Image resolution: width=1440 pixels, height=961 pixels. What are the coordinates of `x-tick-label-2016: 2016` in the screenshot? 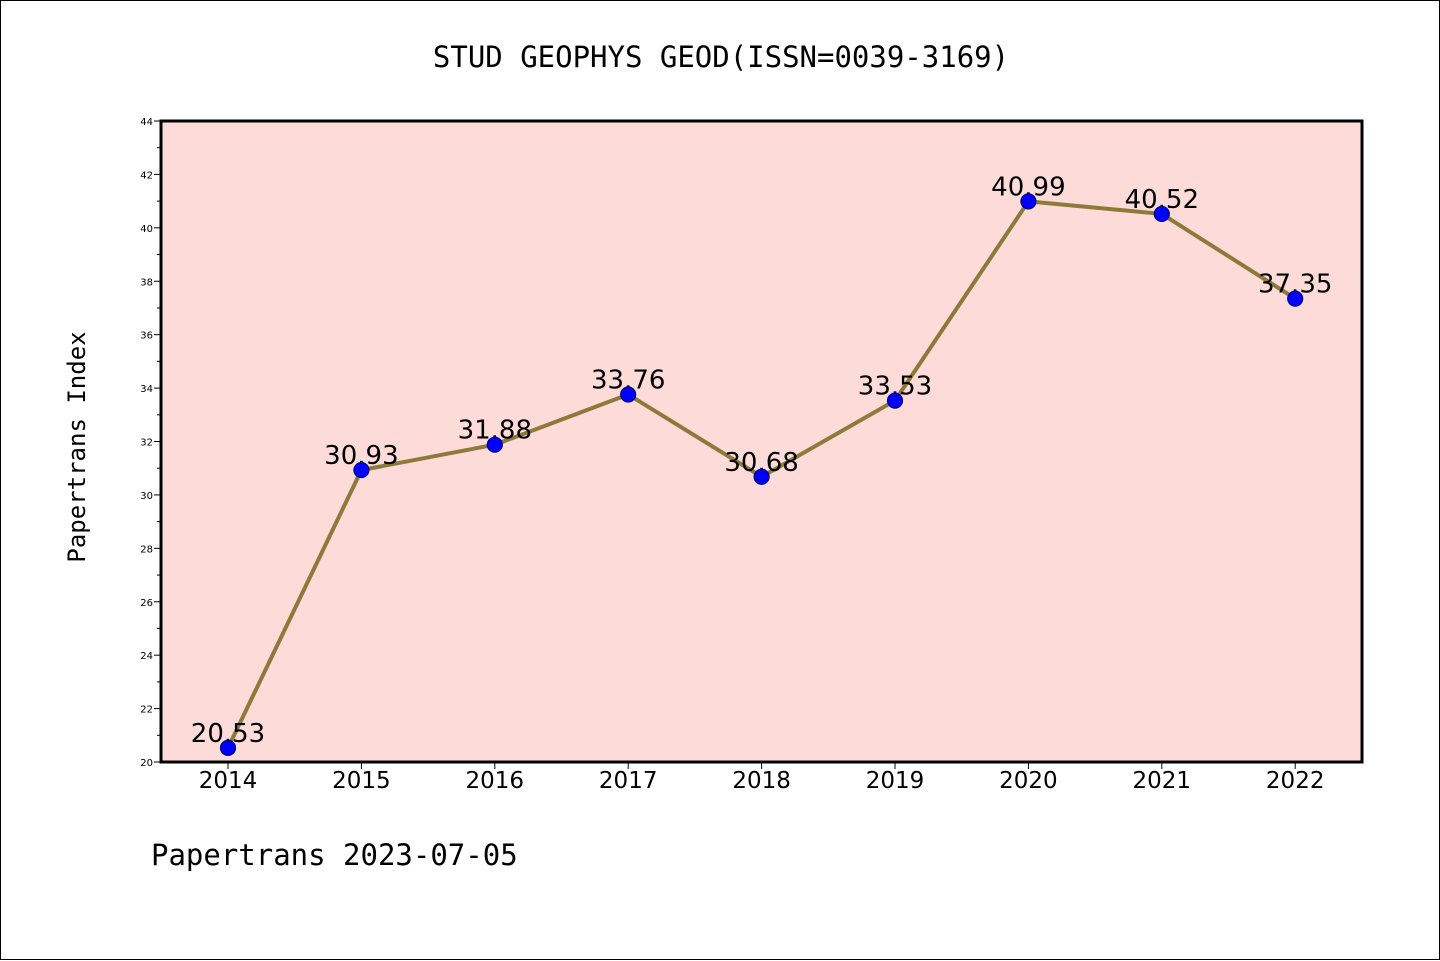 It's located at (495, 781).